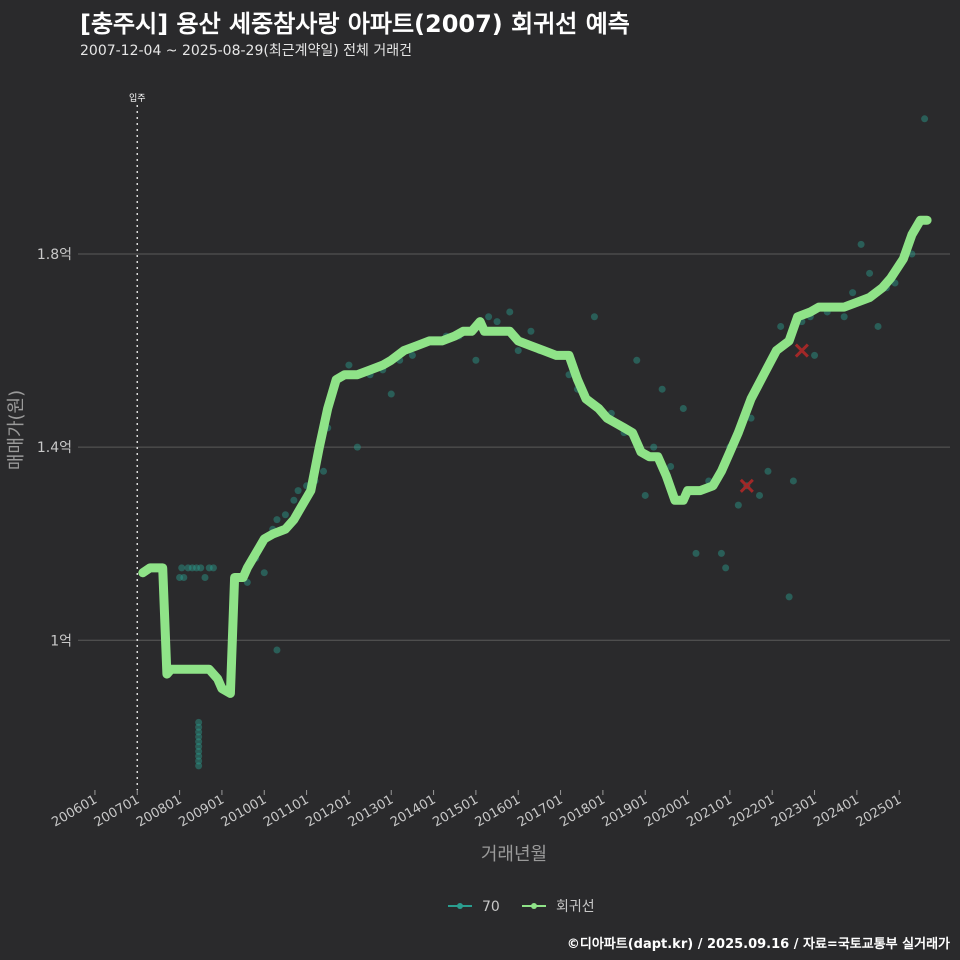 The width and height of the screenshot is (960, 960). I want to click on x-tick-label: 201601, so click(498, 811).